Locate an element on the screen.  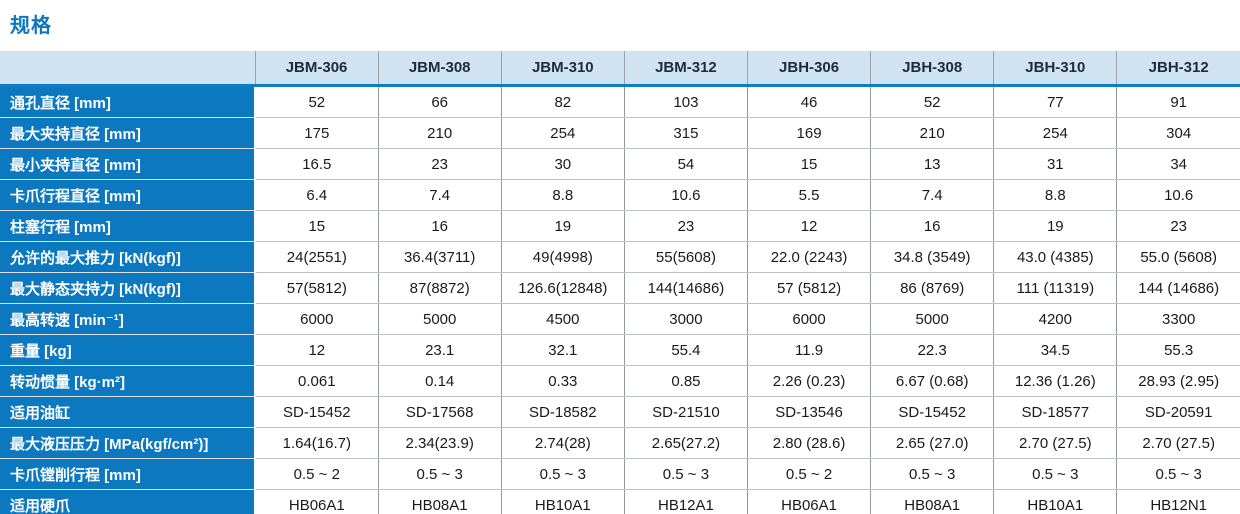
table-cell: 22.3 is located at coordinates (932, 350).